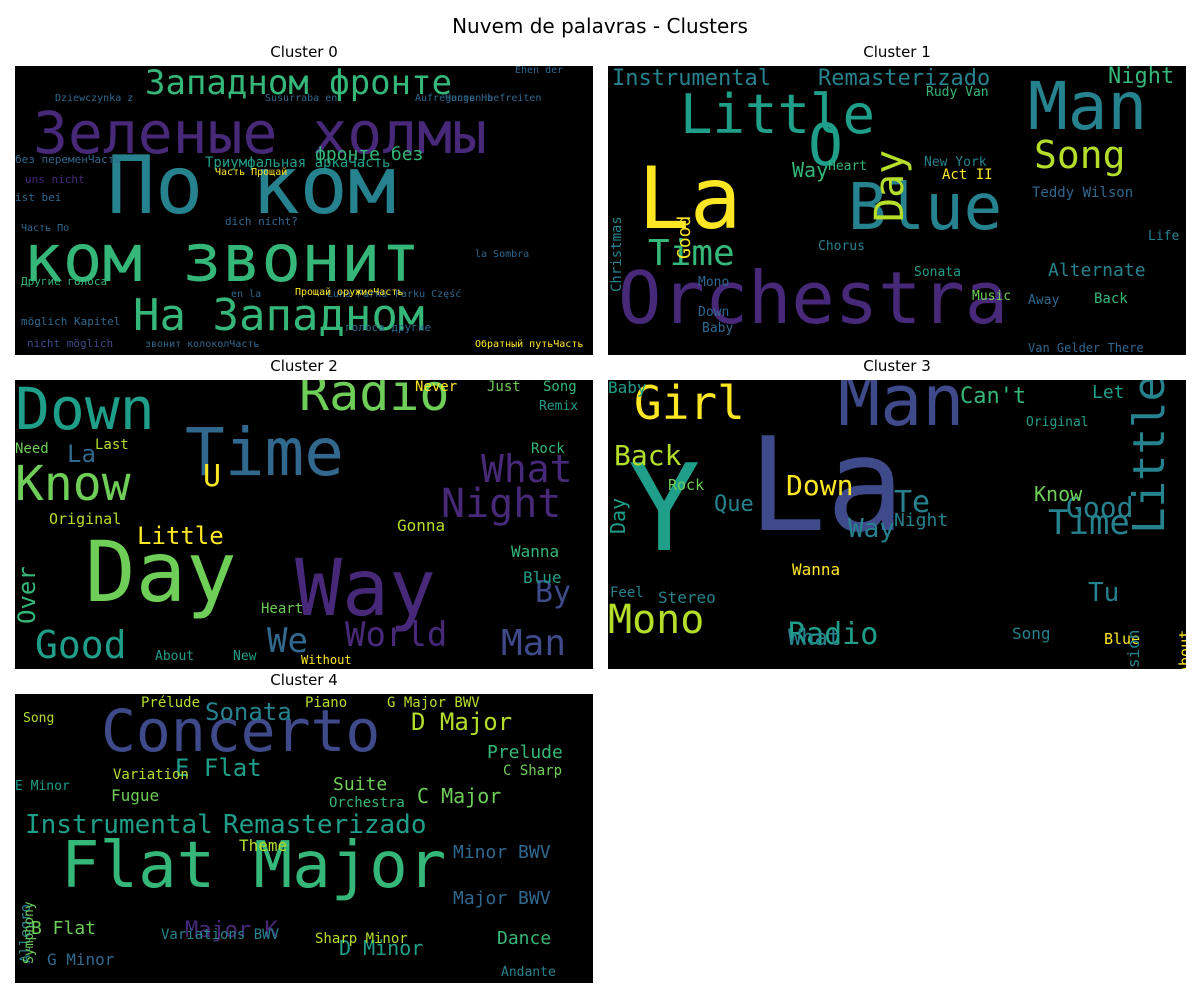 The image size is (1200, 1000). What do you see at coordinates (1088, 106) in the screenshot?
I see `cluster-1-word: Man` at bounding box center [1088, 106].